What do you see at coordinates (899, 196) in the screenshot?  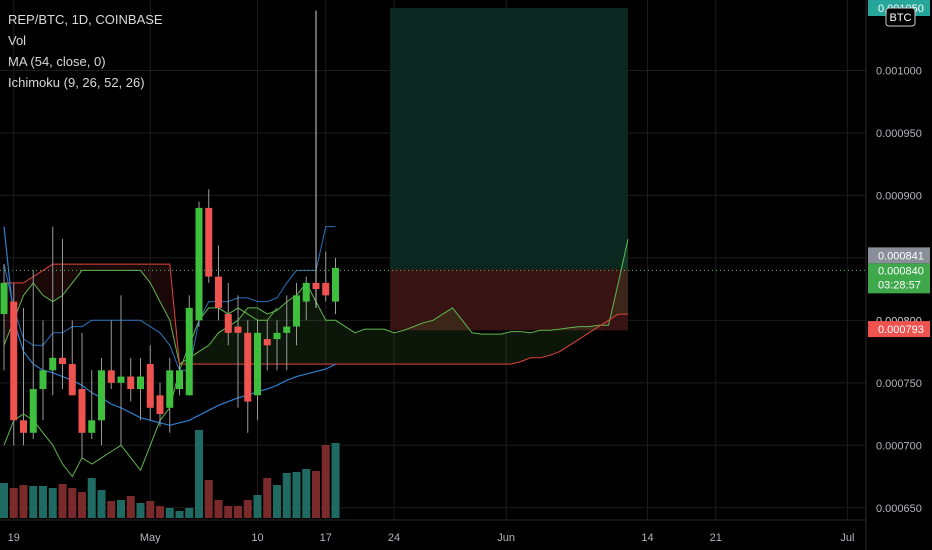 I see `price-tick-label: 0.000900` at bounding box center [899, 196].